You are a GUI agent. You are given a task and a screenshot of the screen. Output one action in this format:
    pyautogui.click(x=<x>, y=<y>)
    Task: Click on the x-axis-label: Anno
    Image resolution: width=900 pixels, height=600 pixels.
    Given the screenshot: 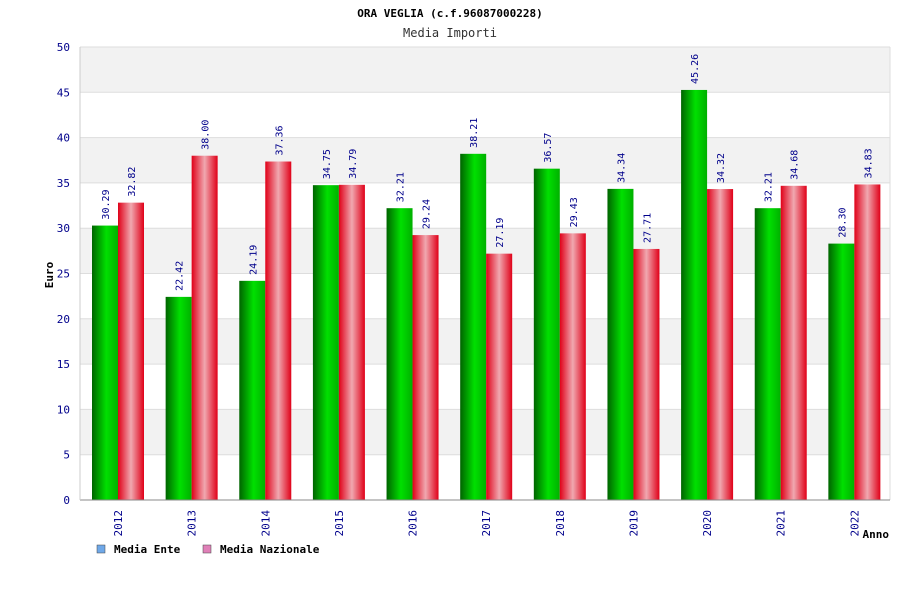 What is the action you would take?
    pyautogui.click(x=876, y=534)
    